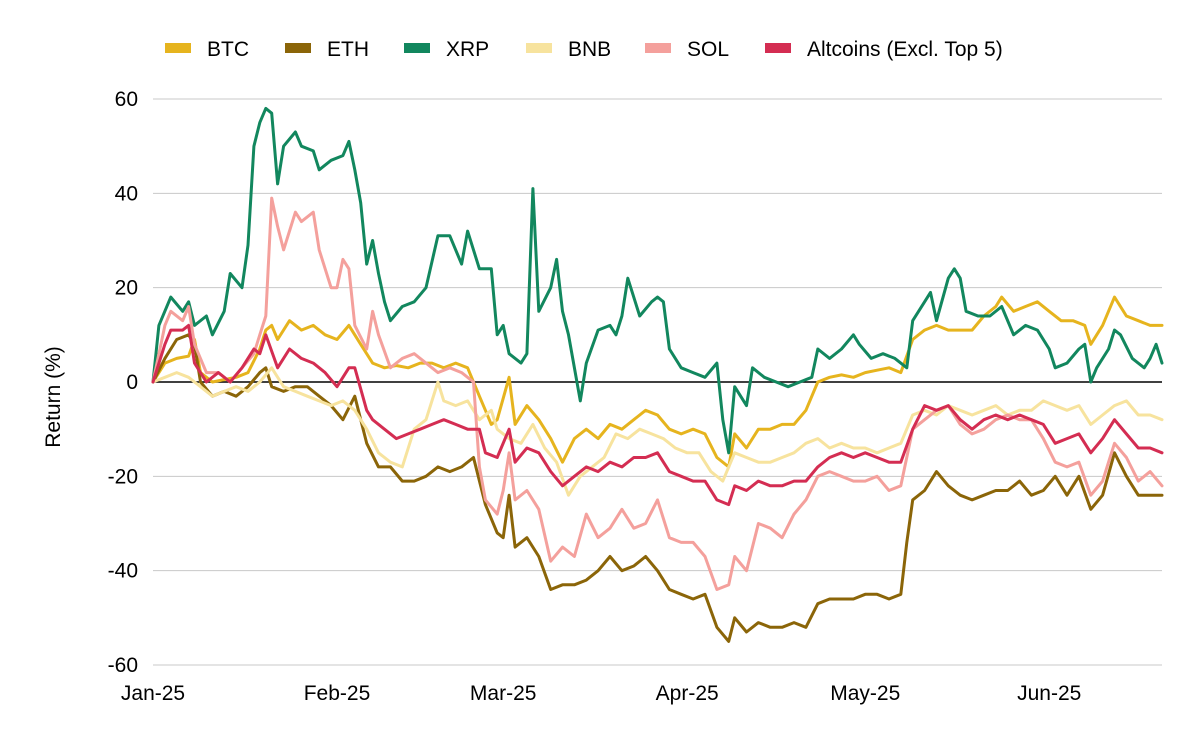 The image size is (1200, 742). What do you see at coordinates (865, 693) in the screenshot?
I see `x-tick-label: May-25` at bounding box center [865, 693].